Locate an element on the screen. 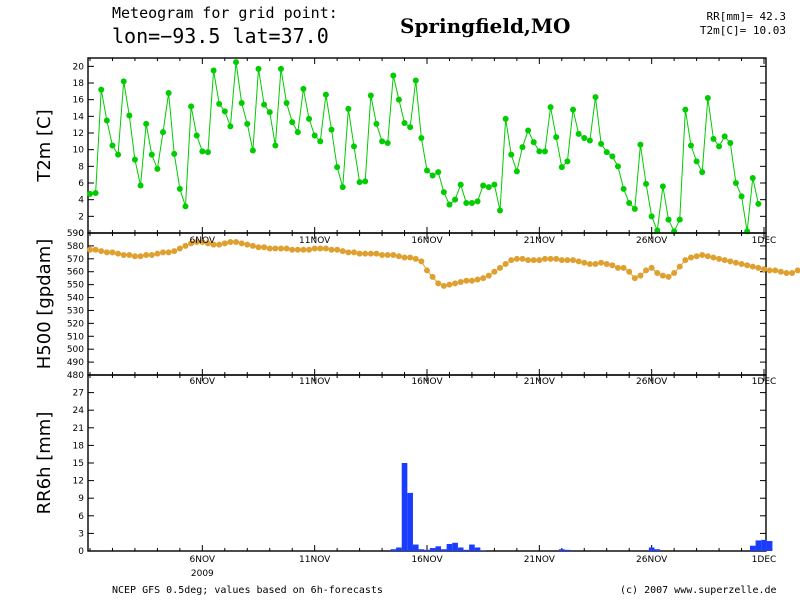 Image resolution: width=800 pixels, height=600 pixels. title-line-2: lon=−93.5 lat=37.0 is located at coordinates (220, 36).